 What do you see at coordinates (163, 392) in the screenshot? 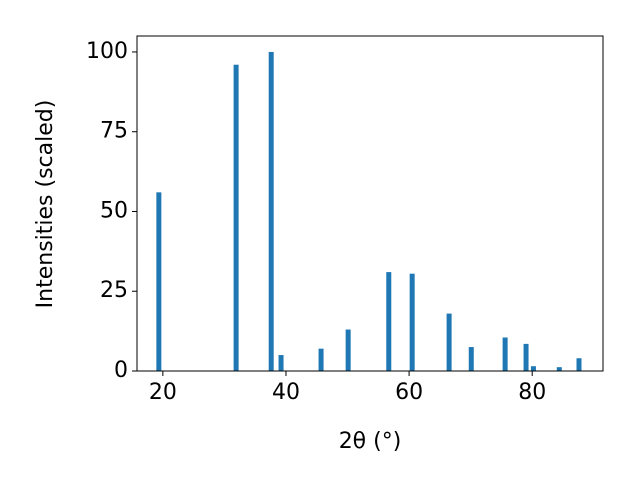
I see `x-tick-label: 20` at bounding box center [163, 392].